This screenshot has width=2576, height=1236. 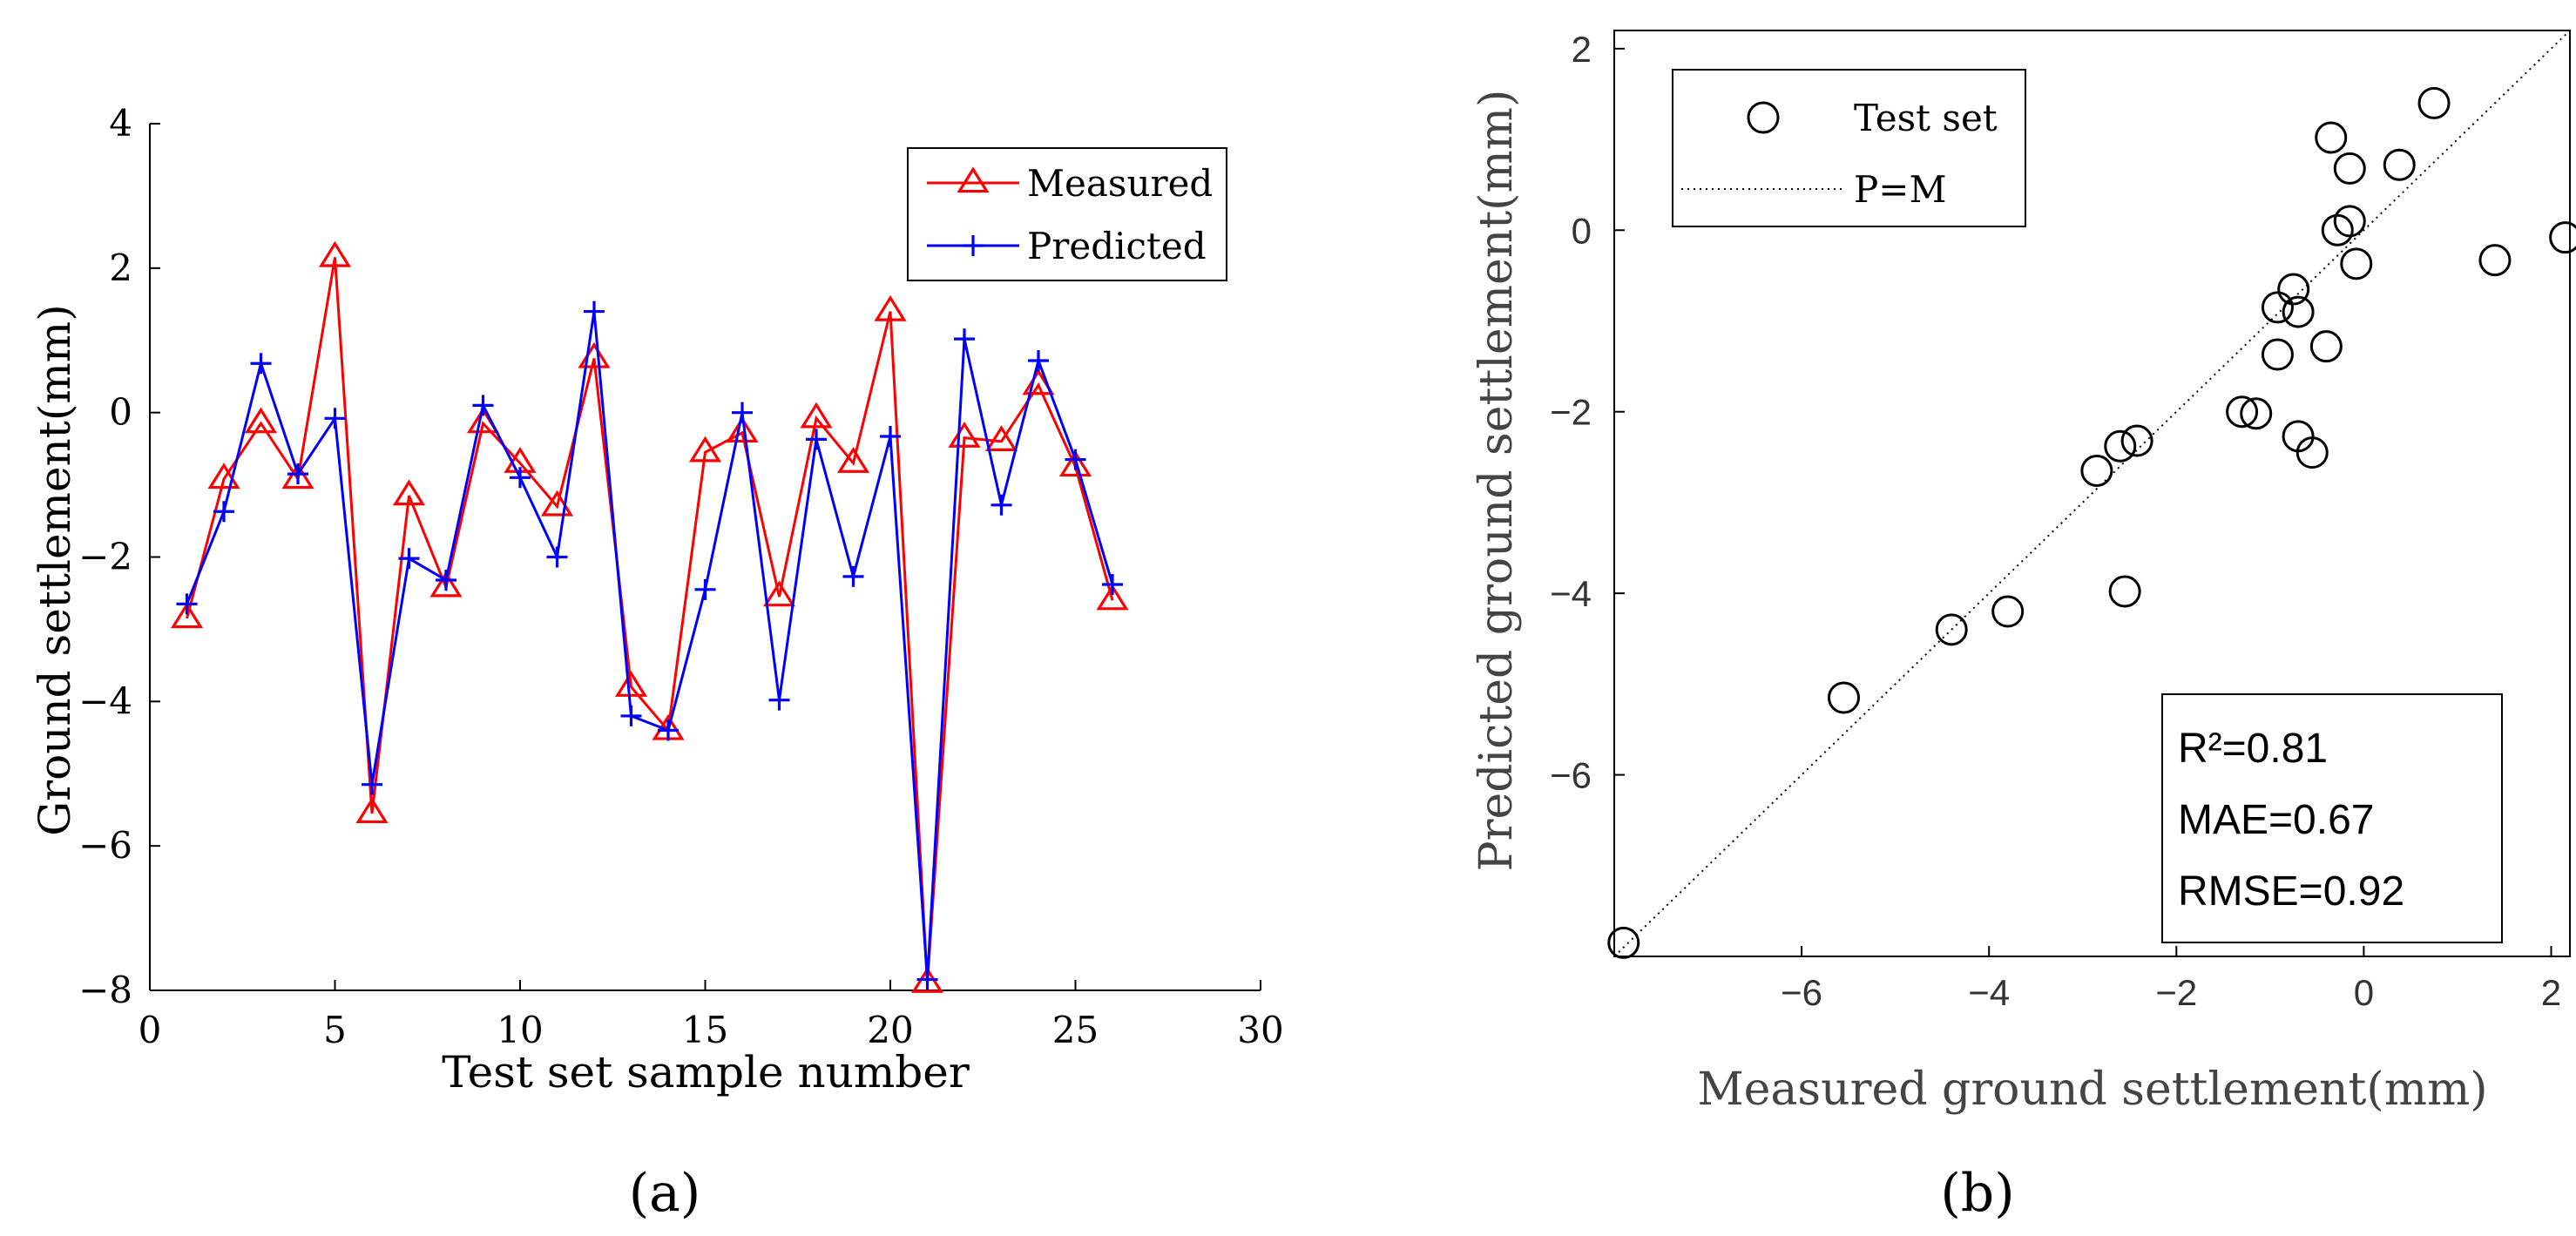 I want to click on legend-marker-measured, so click(x=973, y=179).